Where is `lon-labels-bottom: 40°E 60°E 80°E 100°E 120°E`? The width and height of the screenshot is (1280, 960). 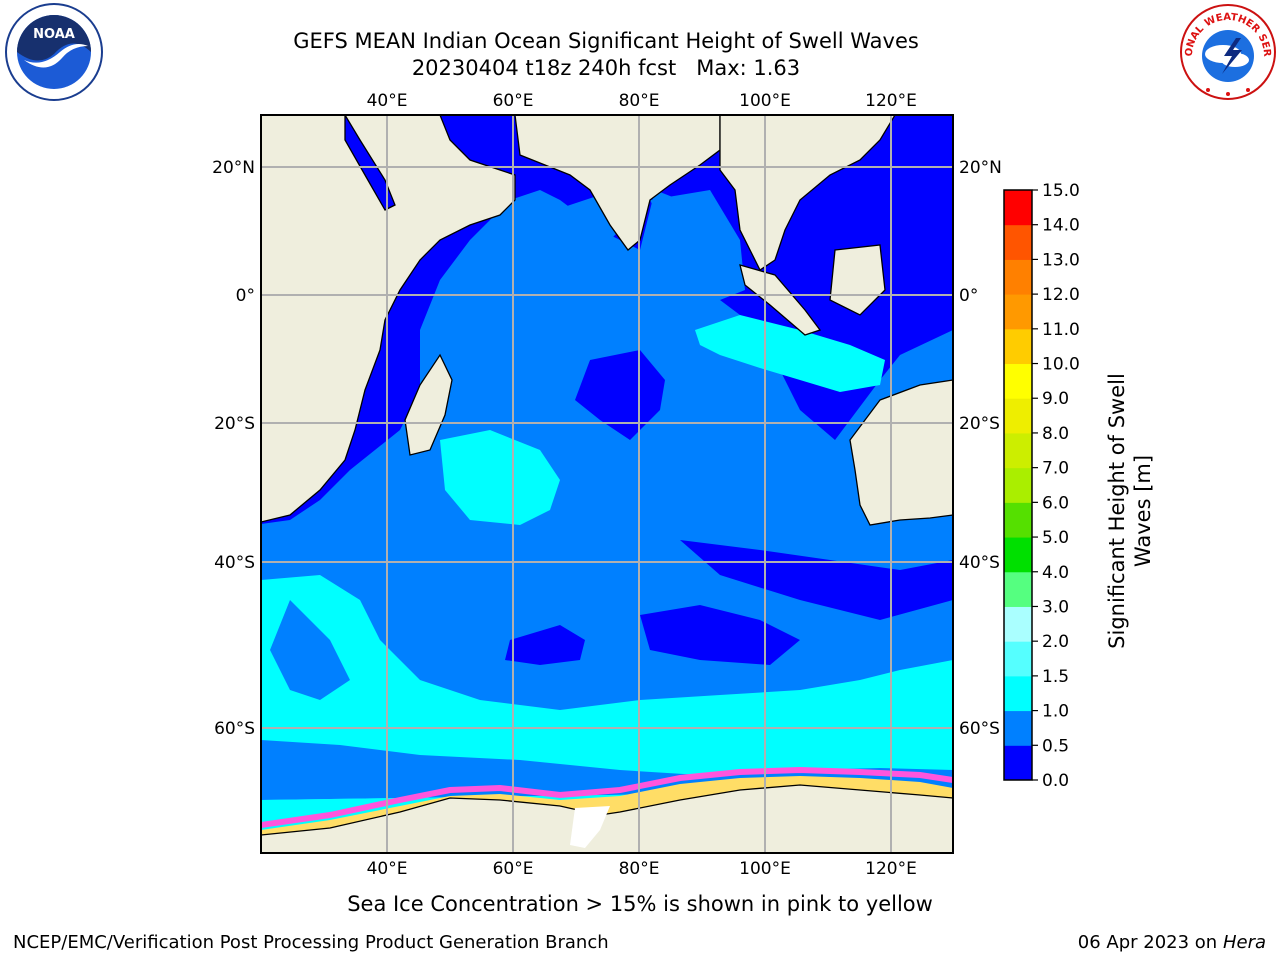
lon-labels-bottom: 40°E 60°E 80°E 100°E 120°E is located at coordinates (642, 869).